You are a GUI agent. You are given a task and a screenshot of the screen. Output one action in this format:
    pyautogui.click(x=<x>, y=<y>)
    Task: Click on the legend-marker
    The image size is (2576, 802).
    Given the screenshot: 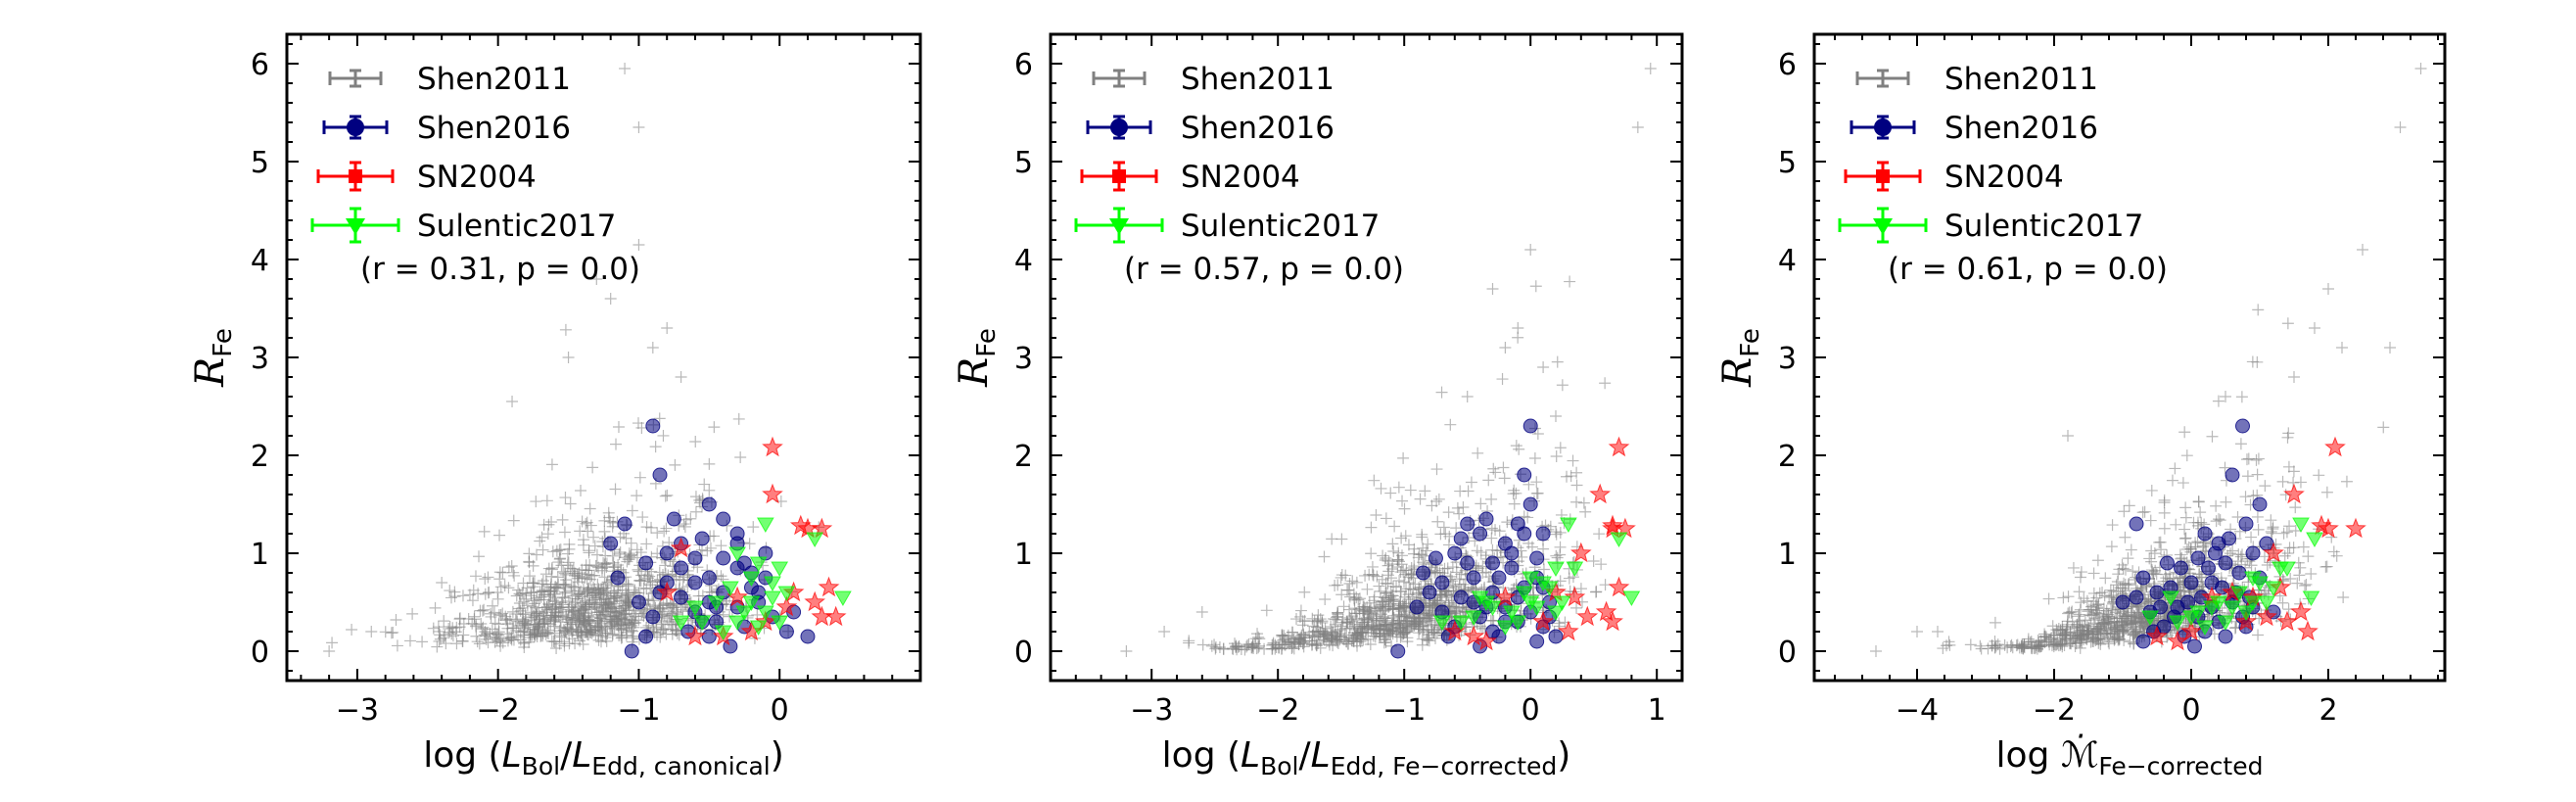 What is the action you would take?
    pyautogui.click(x=355, y=127)
    